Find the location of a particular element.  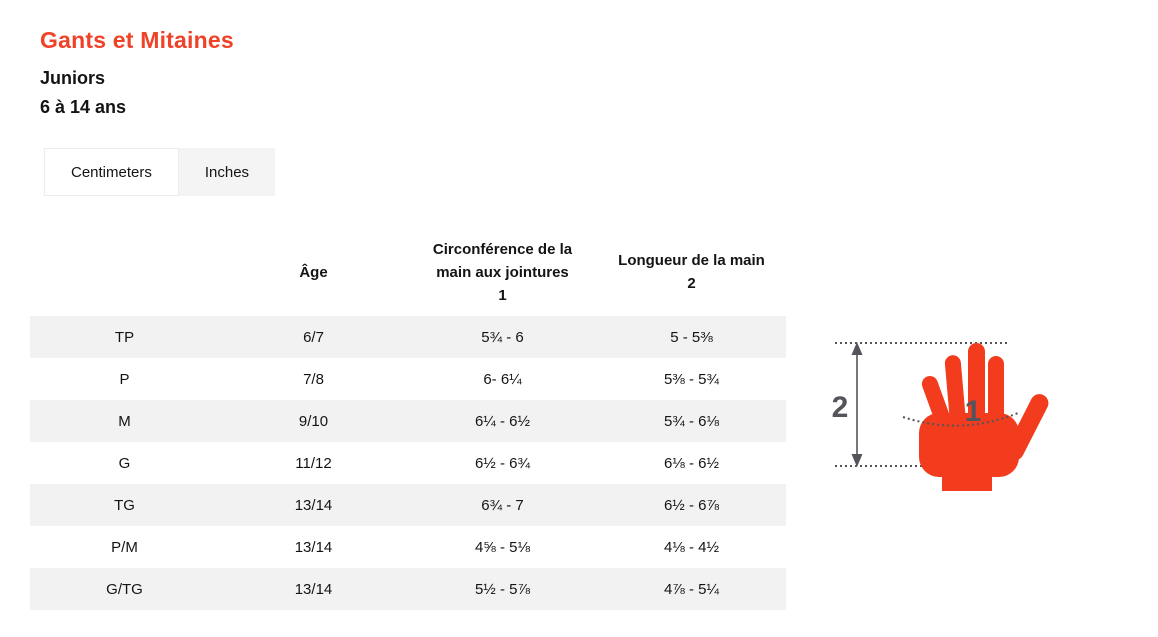

knuckle-circumference-cell: 5¾ - 6 is located at coordinates (502, 337).